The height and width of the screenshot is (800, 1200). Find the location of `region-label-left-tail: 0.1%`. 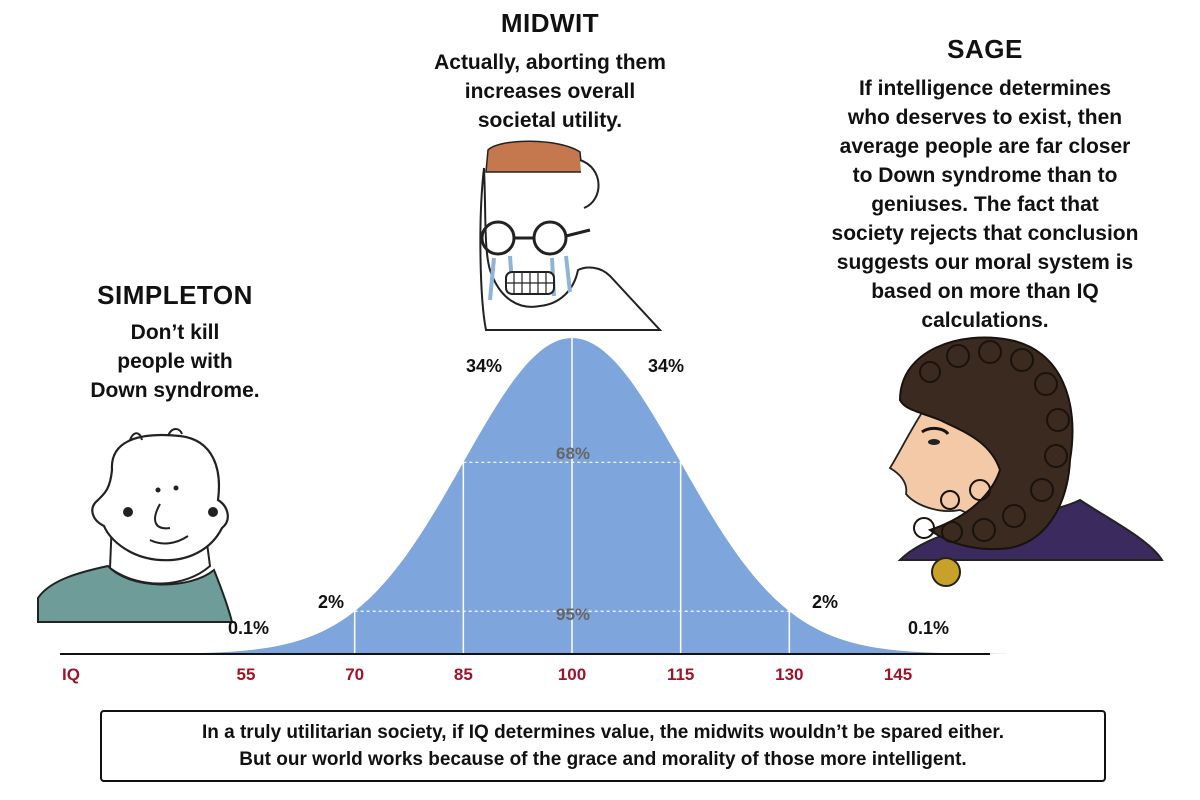

region-label-left-tail: 0.1% is located at coordinates (249, 628).